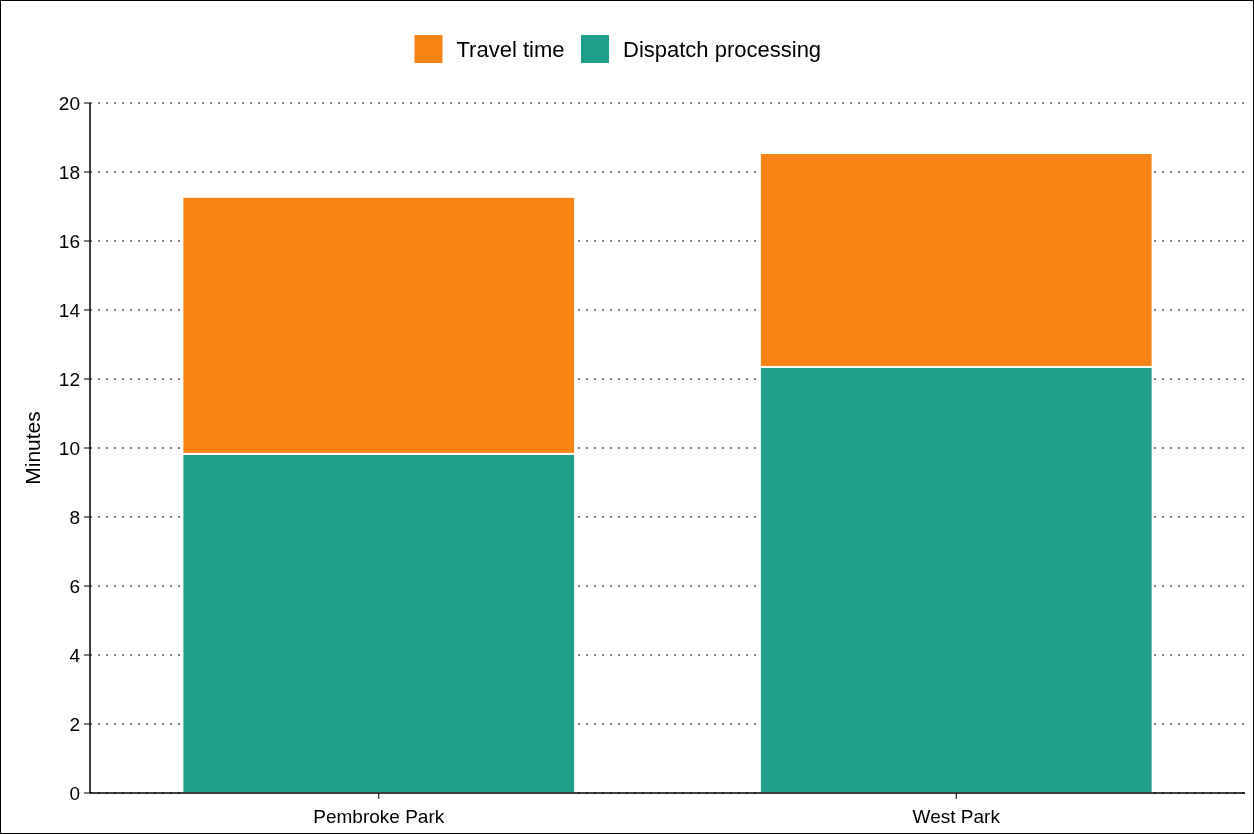 Image resolution: width=1254 pixels, height=834 pixels. Describe the element at coordinates (69, 103) in the screenshot. I see `y-tick-label: 20` at that location.